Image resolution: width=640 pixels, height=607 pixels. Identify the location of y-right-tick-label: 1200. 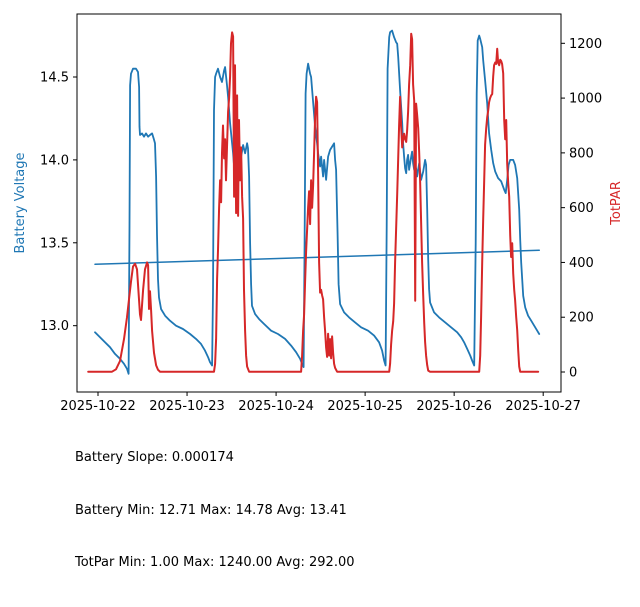
(585, 44).